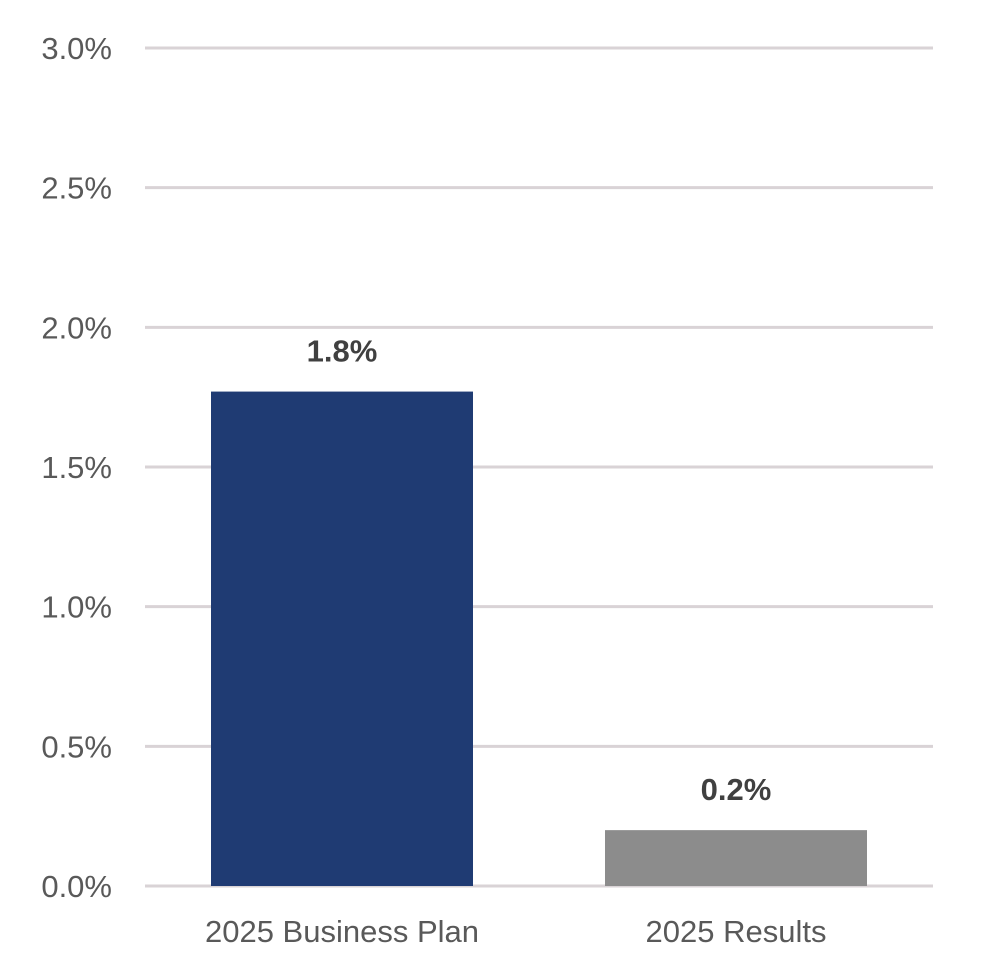  I want to click on y-tick-label: 0.5%, so click(76, 746).